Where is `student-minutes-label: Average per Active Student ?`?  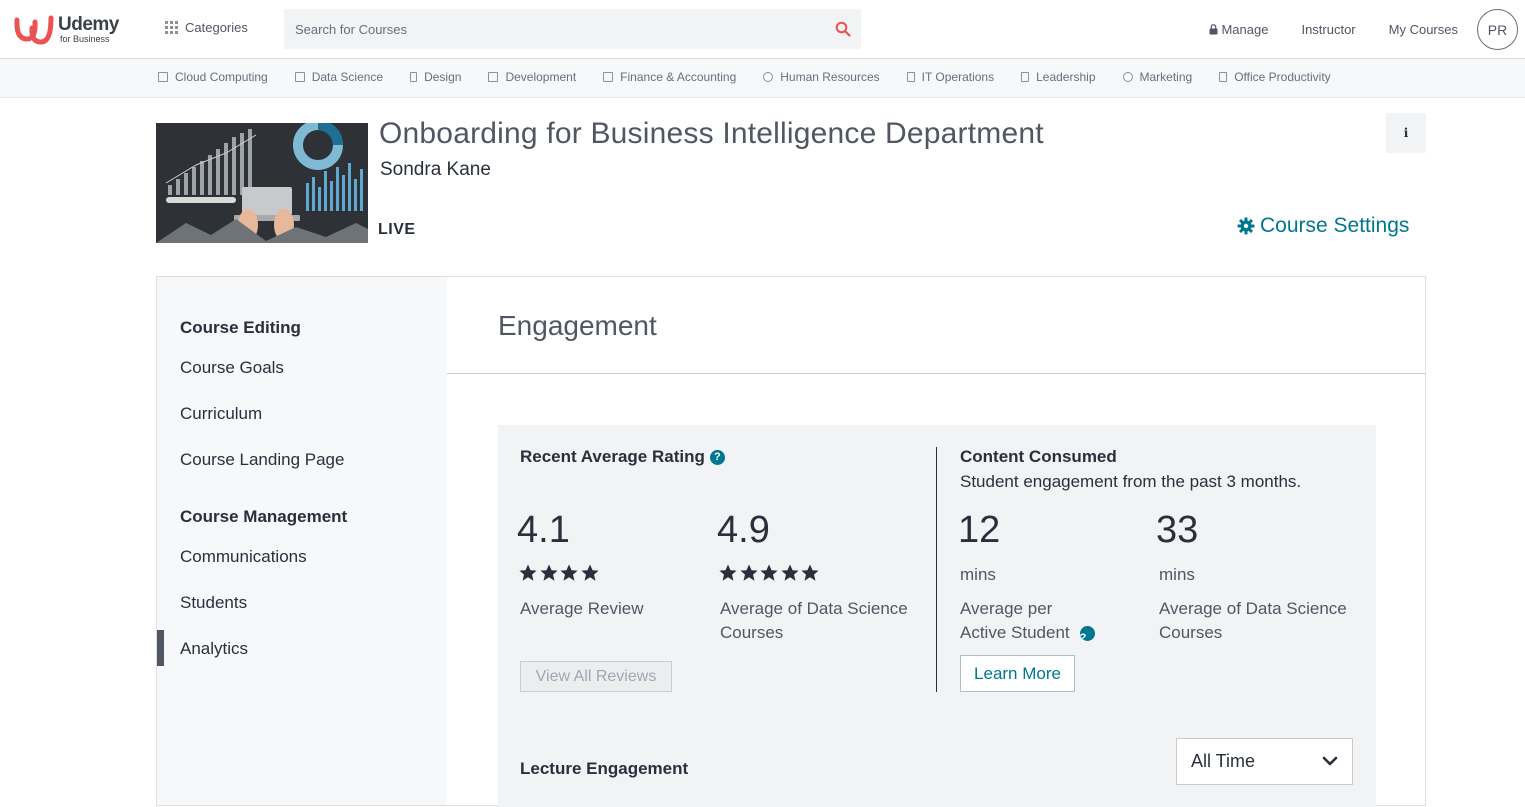
student-minutes-label: Average per Active Student ? is located at coordinates (1027, 621).